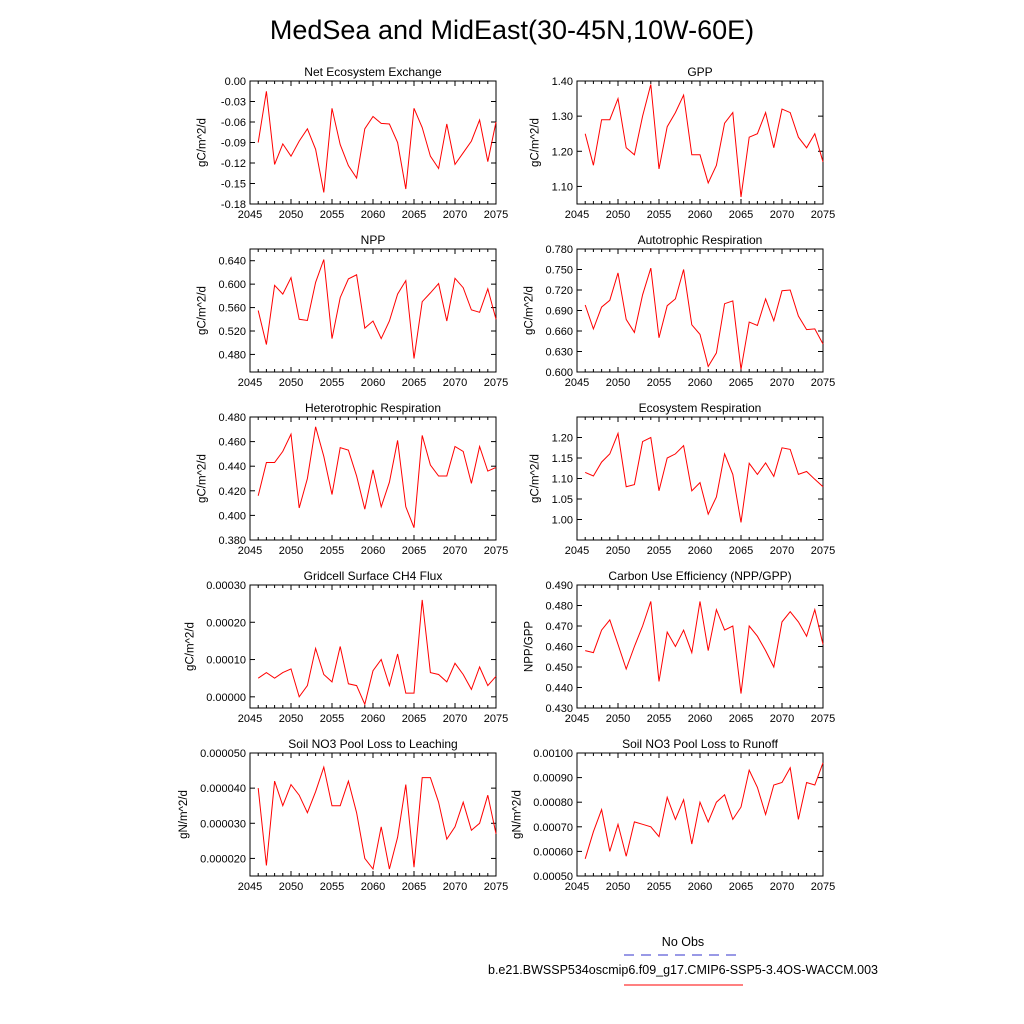 This screenshot has width=1024, height=1024. I want to click on panel-title: Ecosystem Respiration, so click(700, 408).